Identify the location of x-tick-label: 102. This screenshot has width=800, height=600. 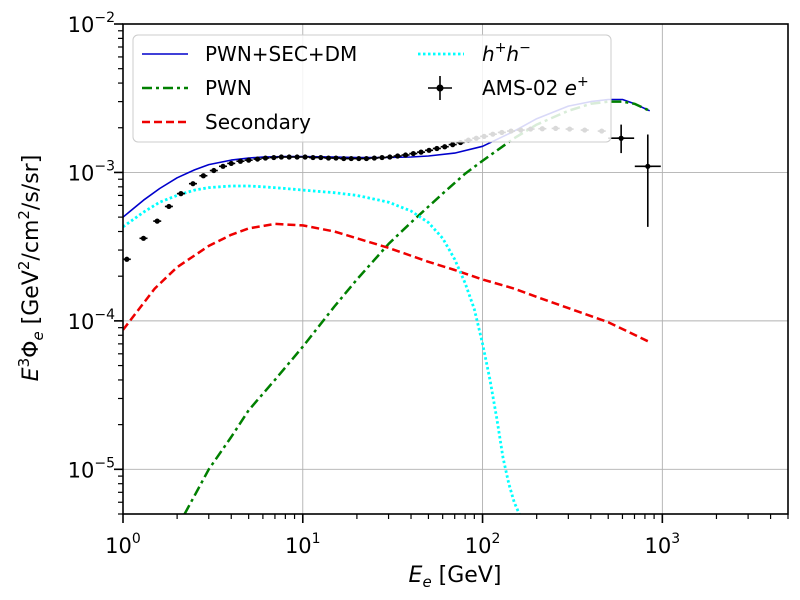
(483, 544).